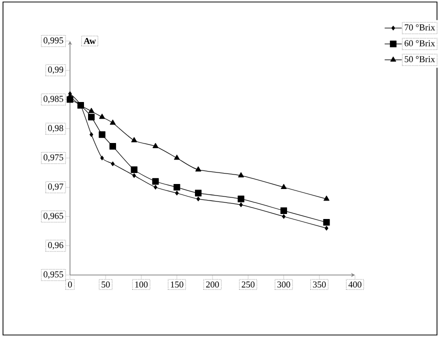 The height and width of the screenshot is (338, 443). What do you see at coordinates (106, 284) in the screenshot?
I see `x-tick-label: 50` at bounding box center [106, 284].